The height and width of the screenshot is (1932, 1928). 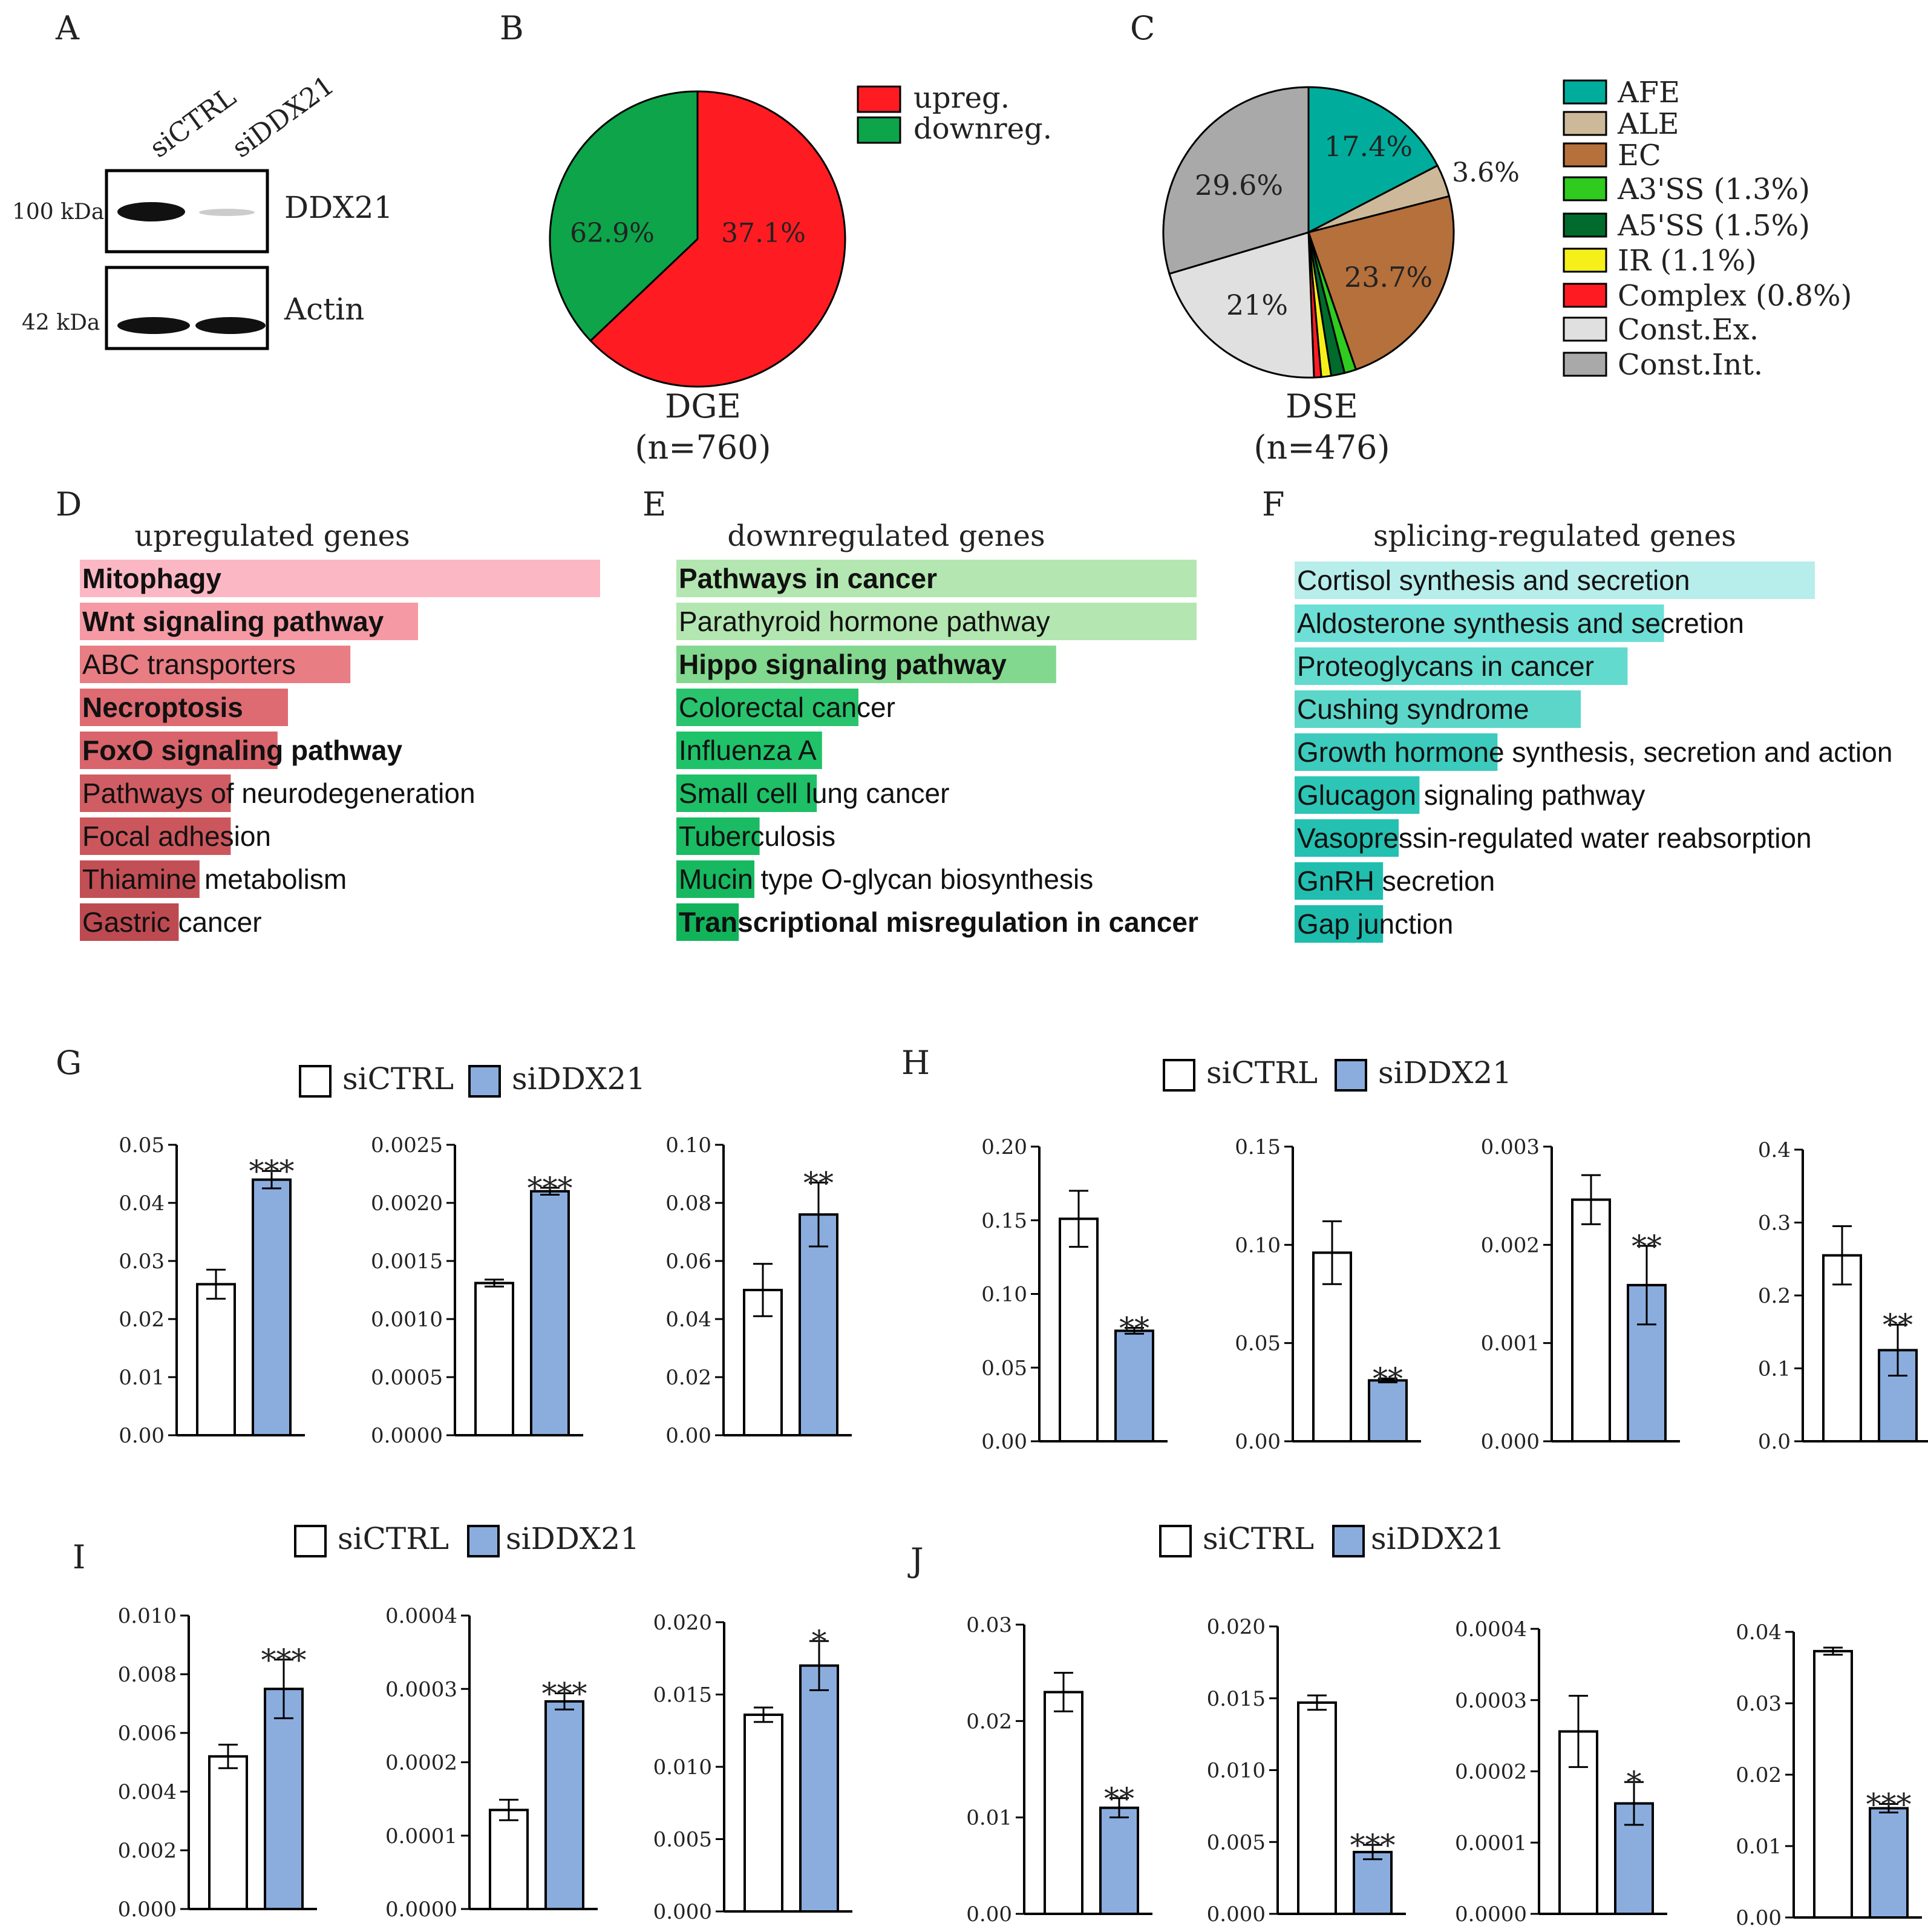 What do you see at coordinates (624, 216) in the screenshot?
I see `pie-slice-downreg` at bounding box center [624, 216].